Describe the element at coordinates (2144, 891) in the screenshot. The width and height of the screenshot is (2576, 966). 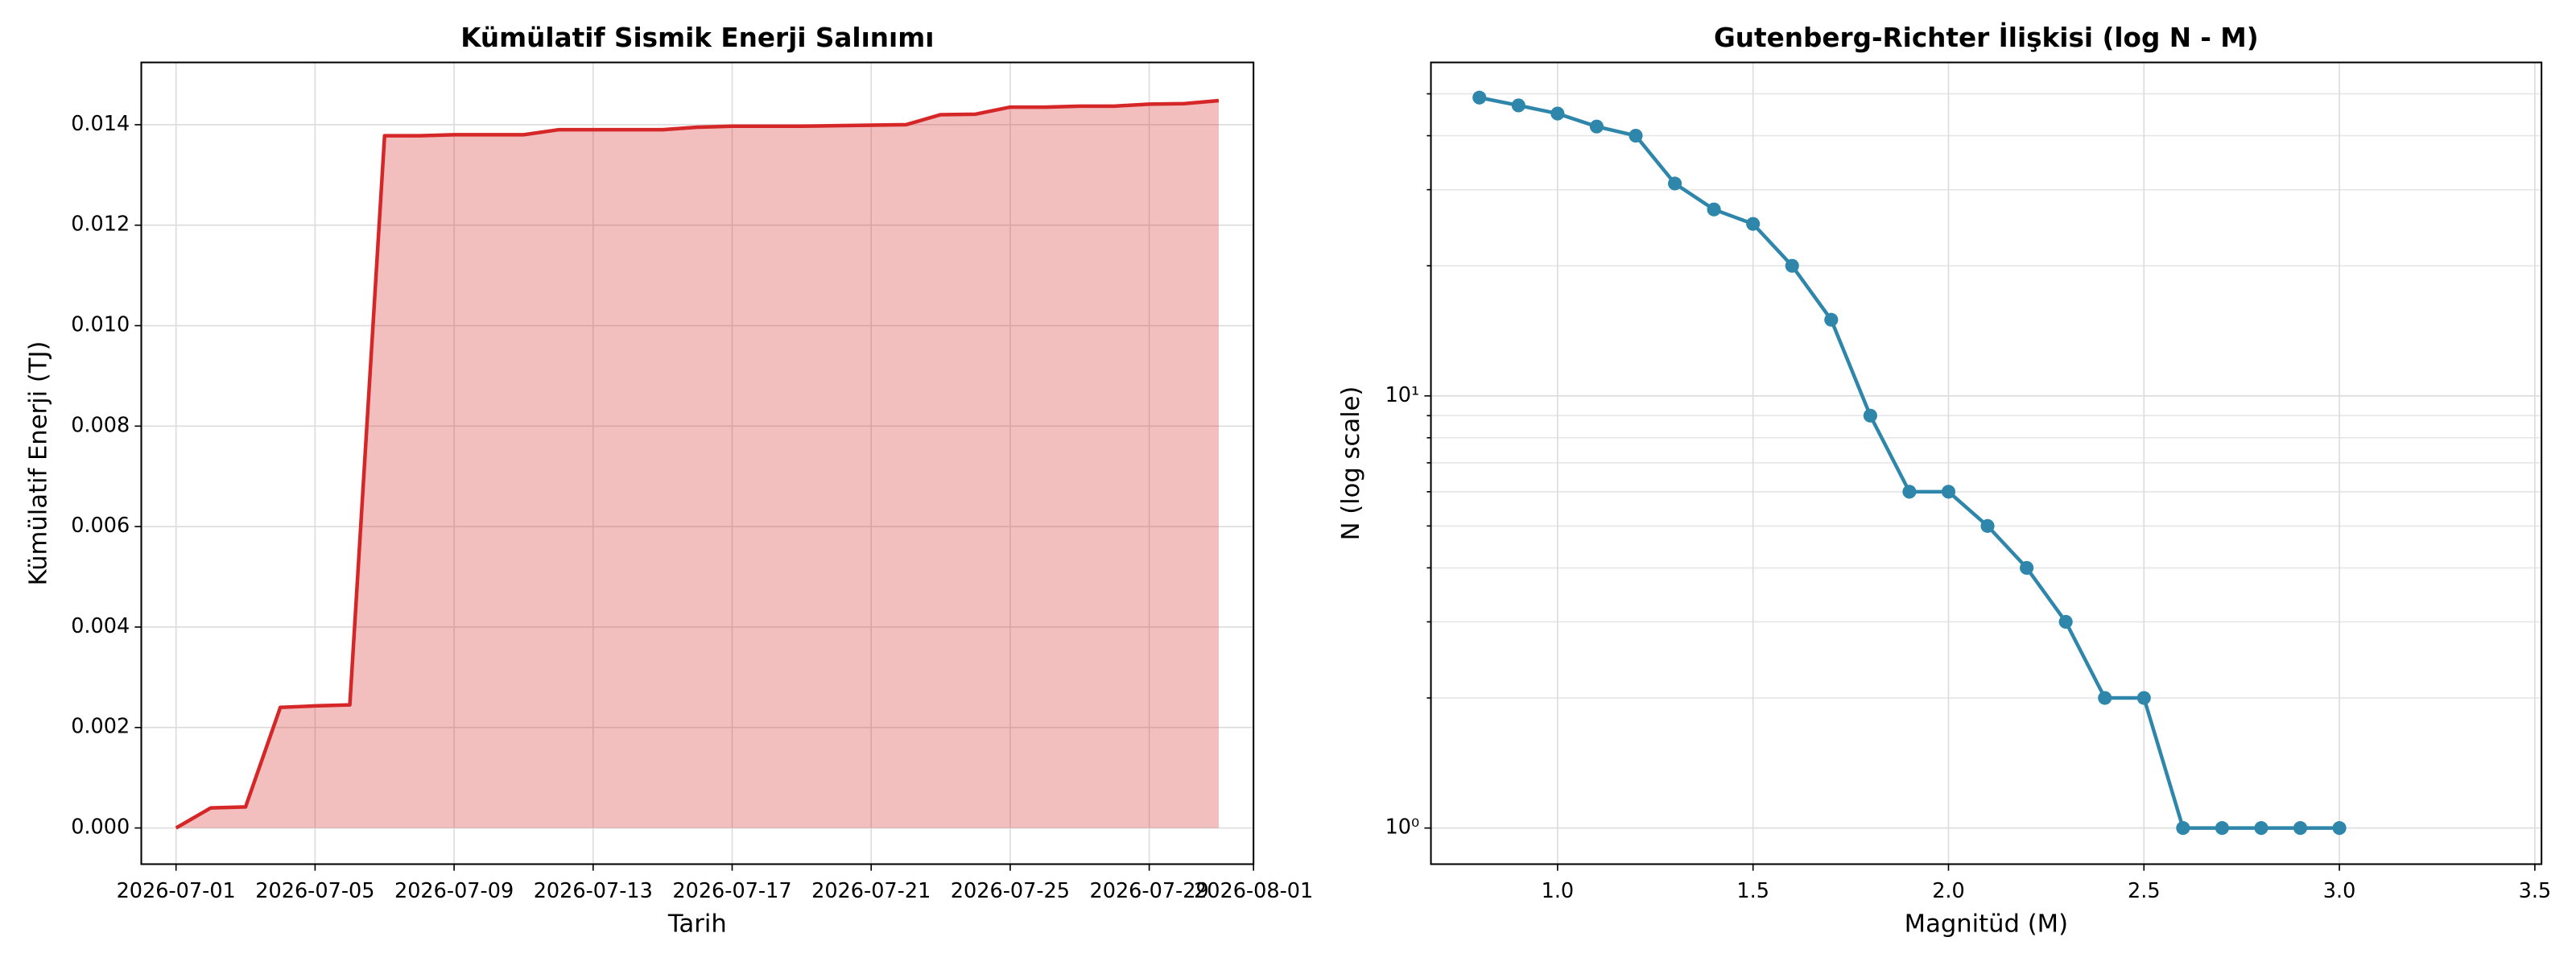
I see `x-tick-label: 2.5` at that location.